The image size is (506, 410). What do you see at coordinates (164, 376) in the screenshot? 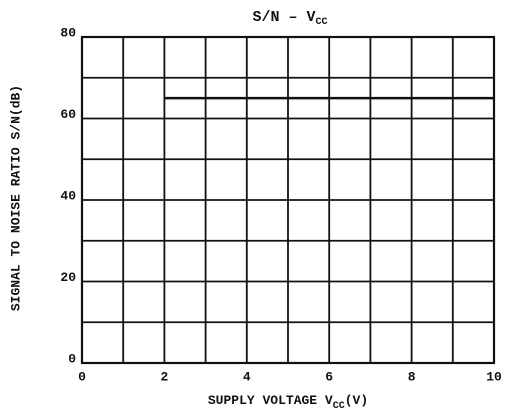
I see `x-tick-label: 2` at bounding box center [164, 376].